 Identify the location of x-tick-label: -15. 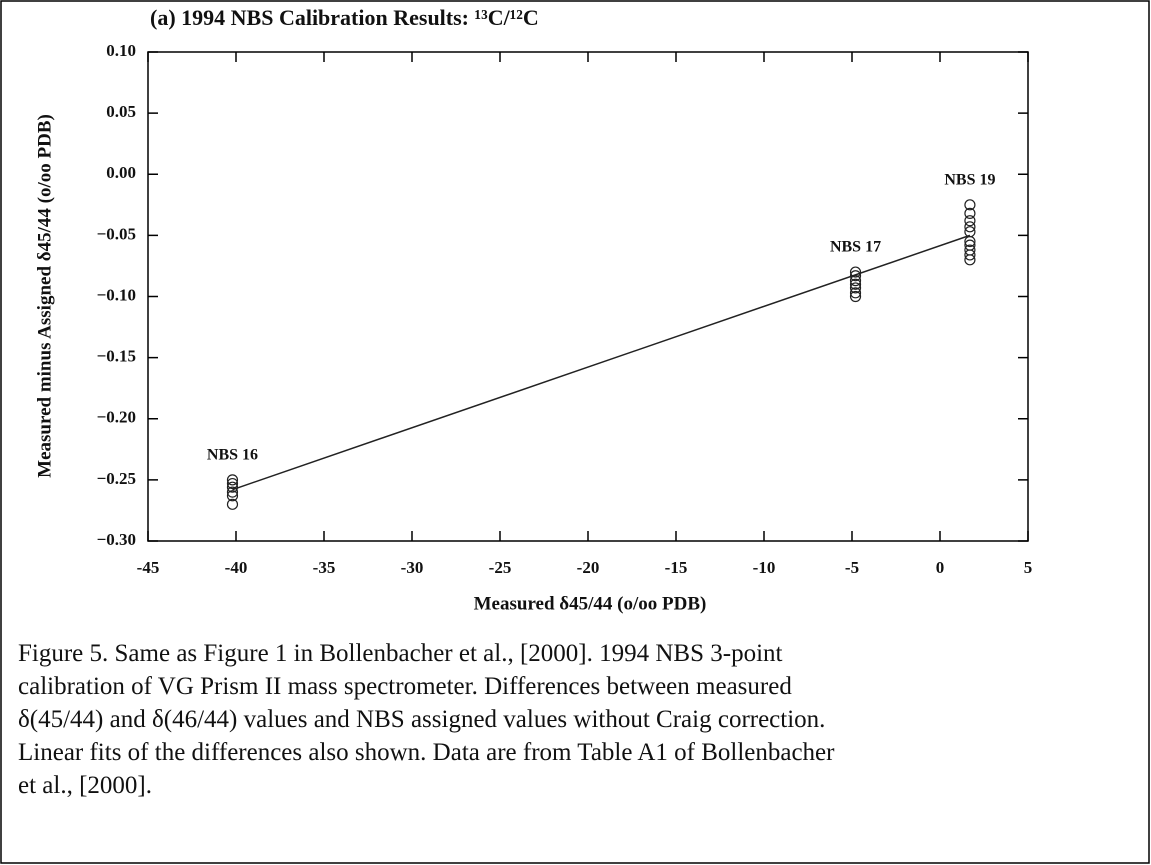
(676, 567).